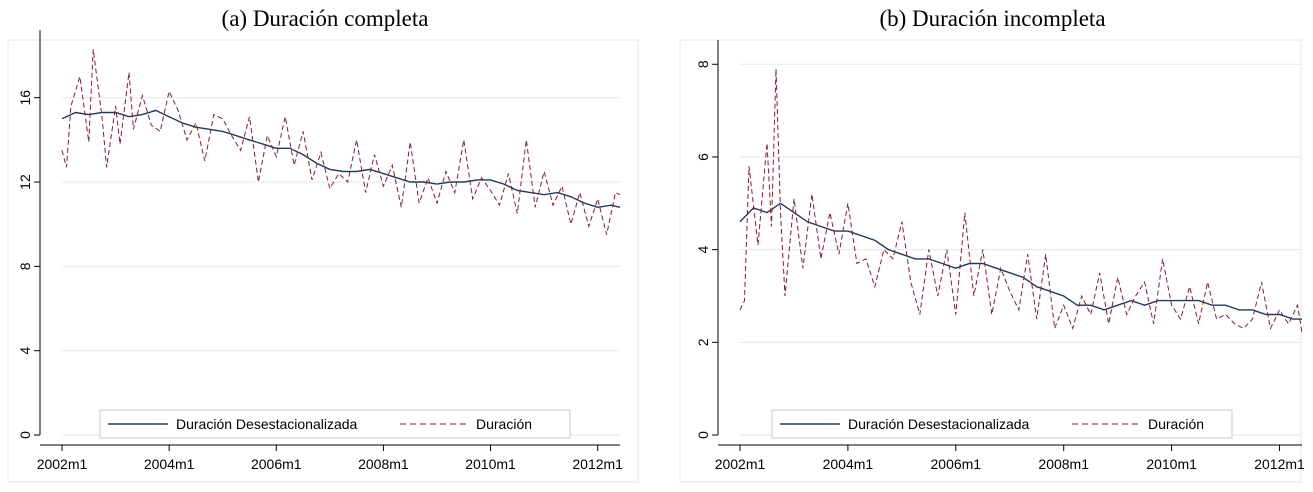  I want to click on y-tick-label: 2, so click(703, 342).